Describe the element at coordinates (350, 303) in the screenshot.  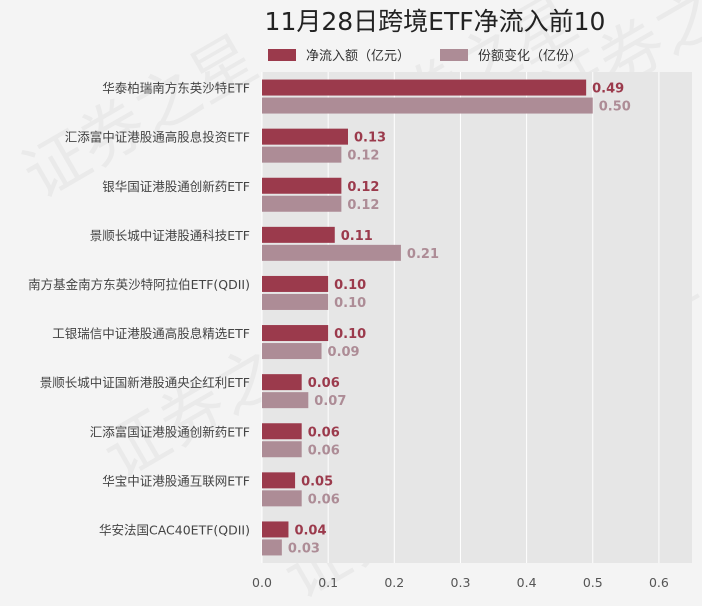
I see `share-change-value-label: 0.10` at that location.